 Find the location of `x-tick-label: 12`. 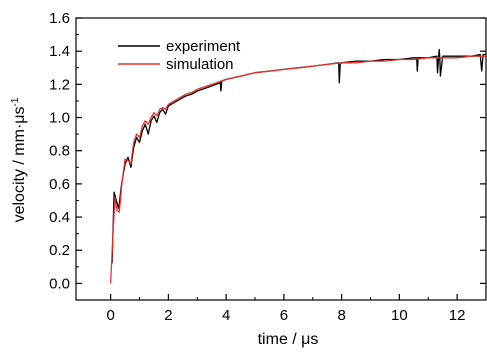

x-tick-label: 12 is located at coordinates (457, 315).